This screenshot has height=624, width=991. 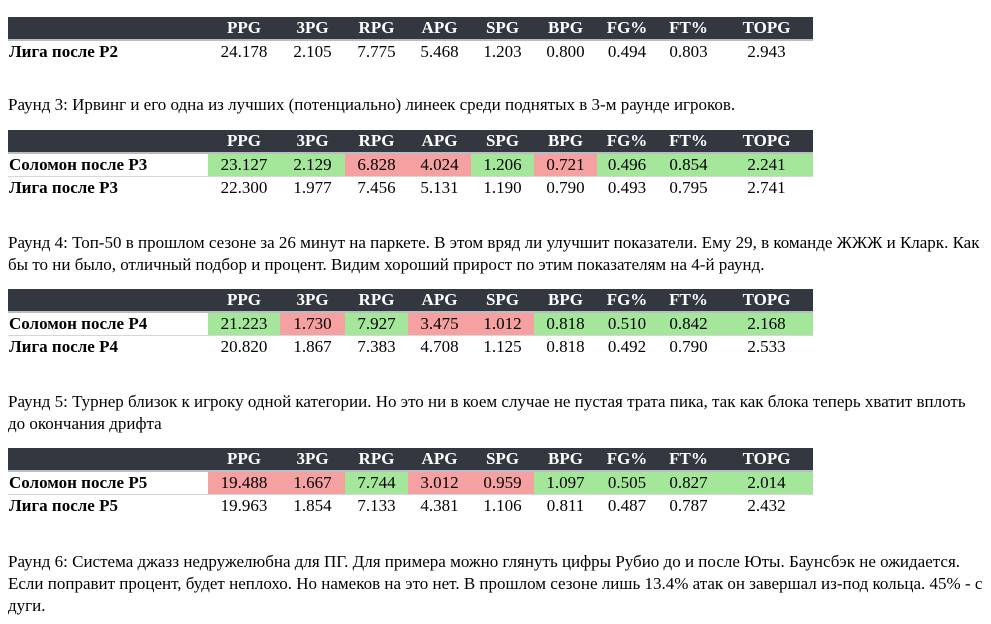 I want to click on stat-cell: 0.496, so click(x=627, y=165).